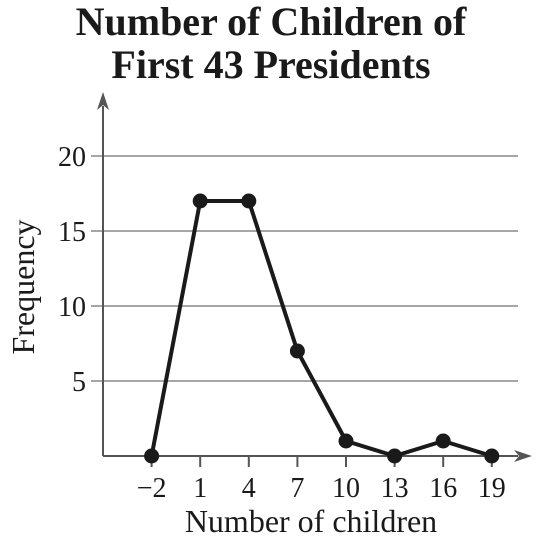 The width and height of the screenshot is (542, 543). I want to click on y-tick-label: 20, so click(72, 157).